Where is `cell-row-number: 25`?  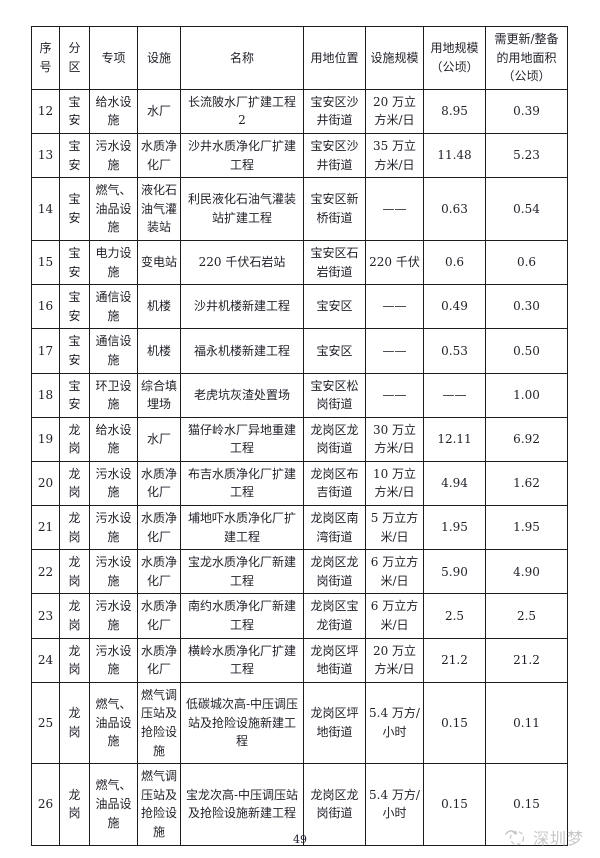
cell-row-number: 25 is located at coordinates (45, 723).